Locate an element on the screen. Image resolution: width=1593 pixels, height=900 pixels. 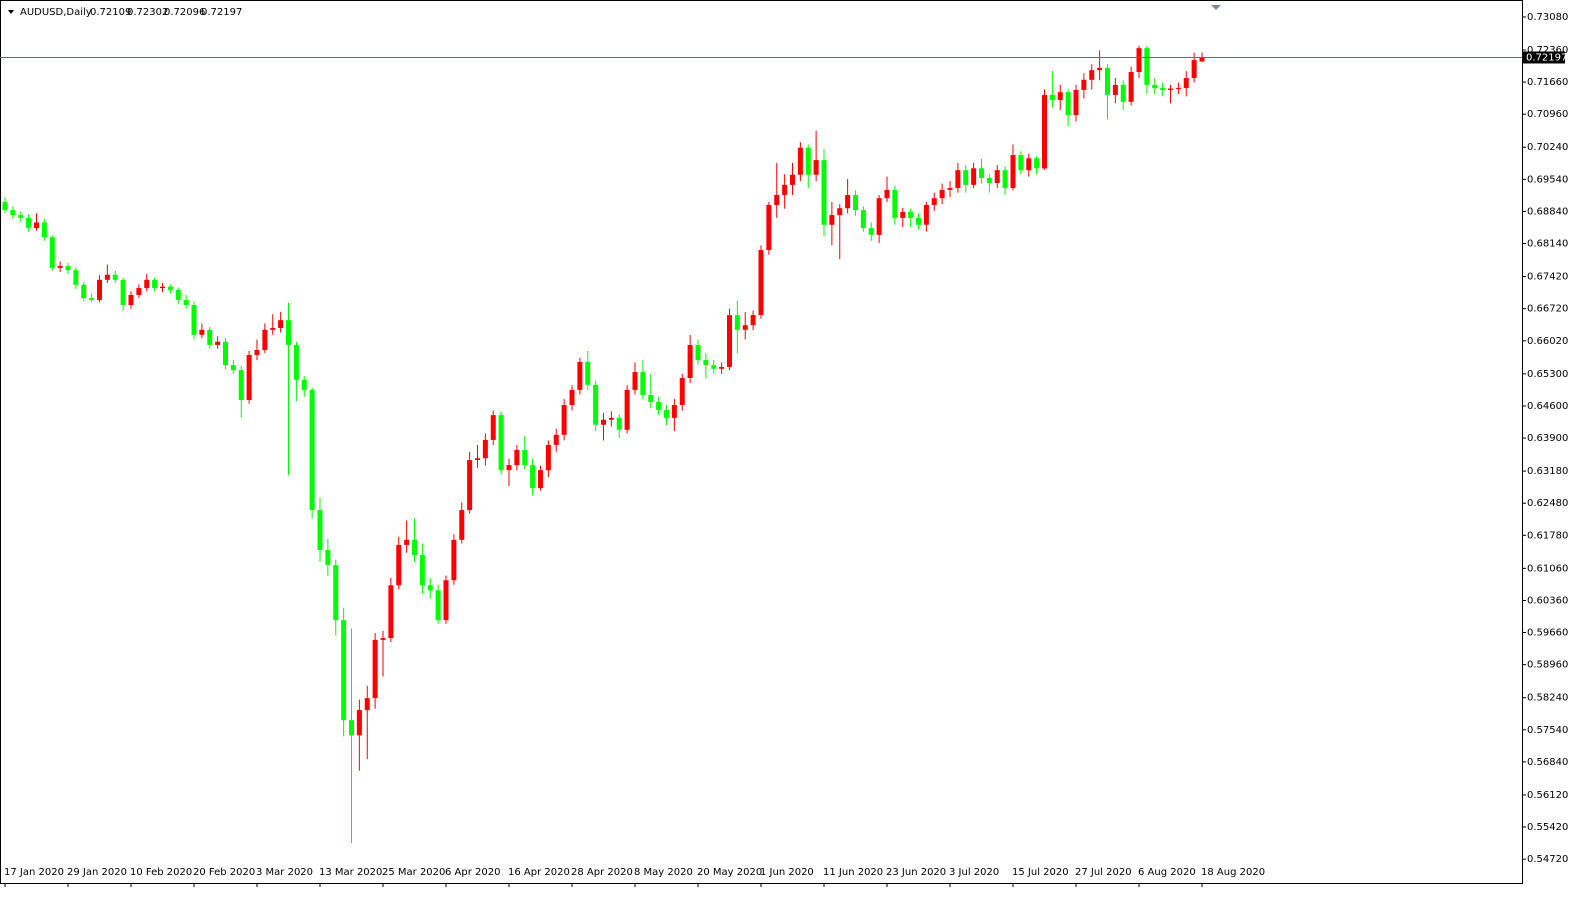
low-value: 0.72096 is located at coordinates (184, 12).